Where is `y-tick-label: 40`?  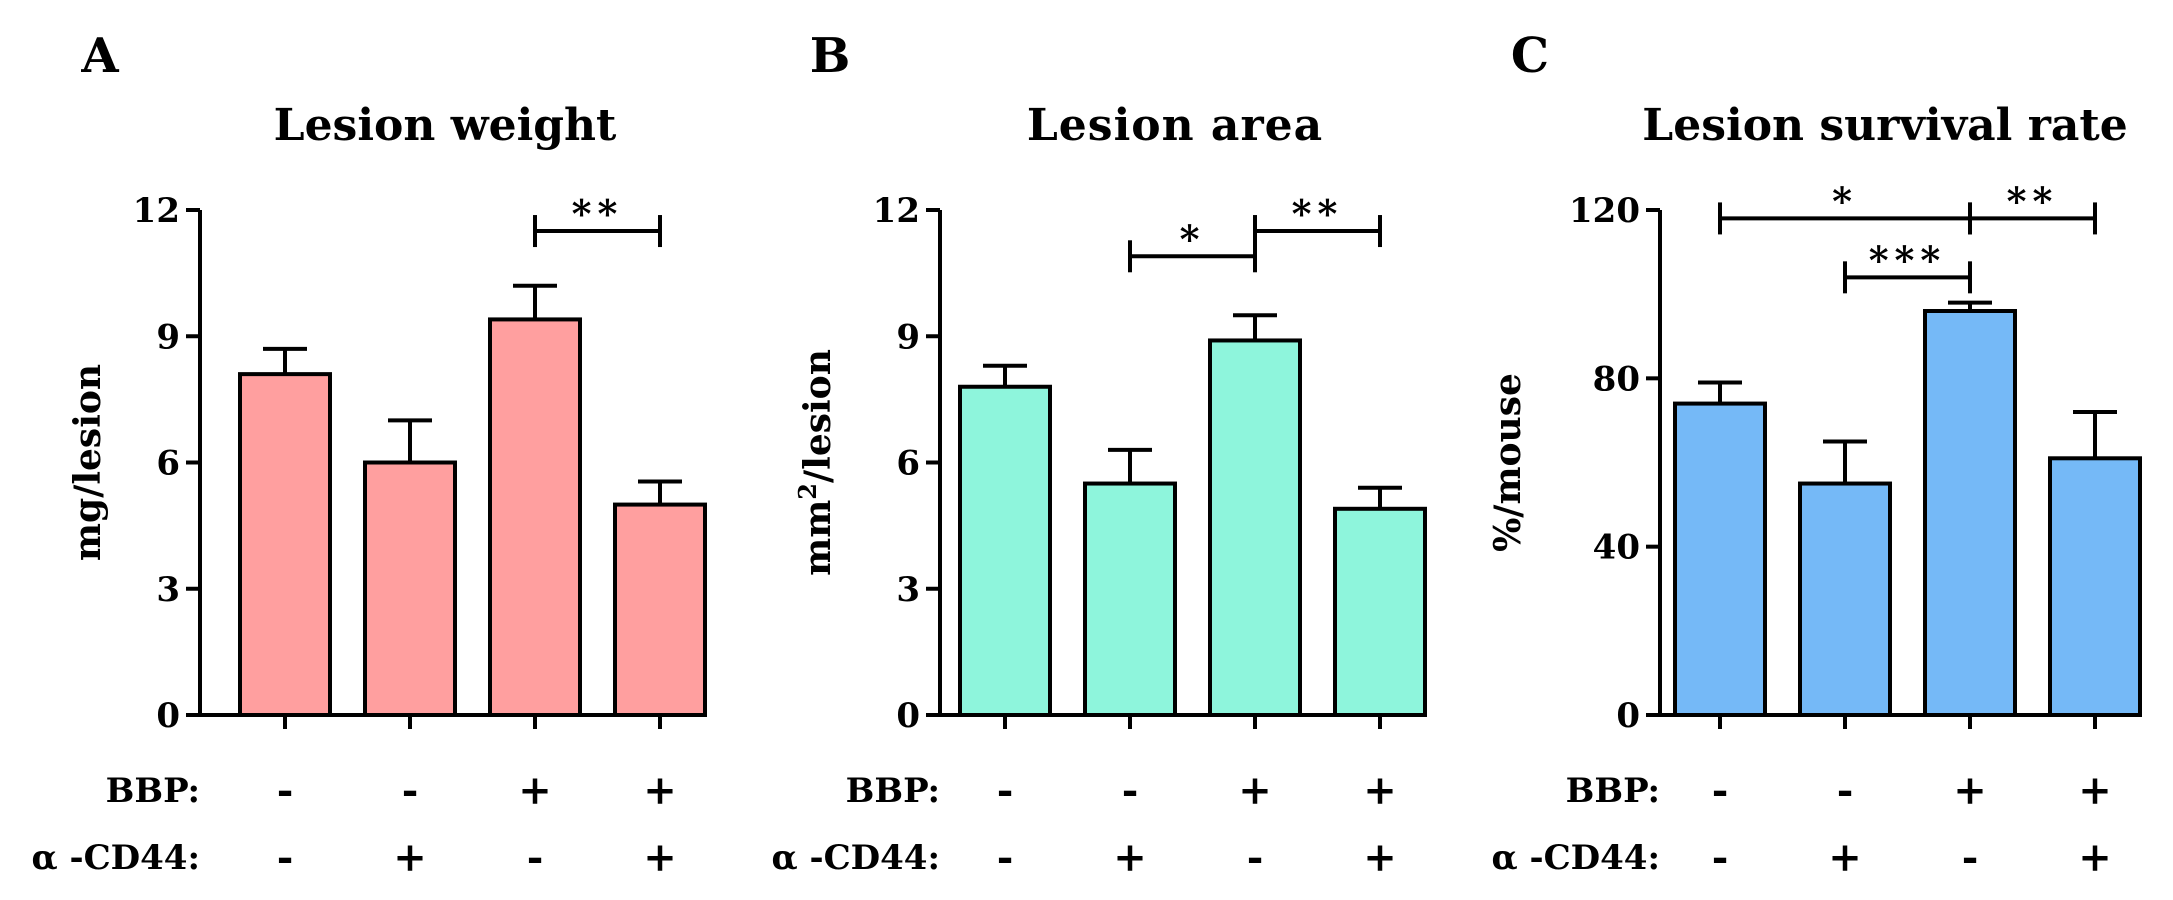
y-tick-label: 40 is located at coordinates (1616, 548).